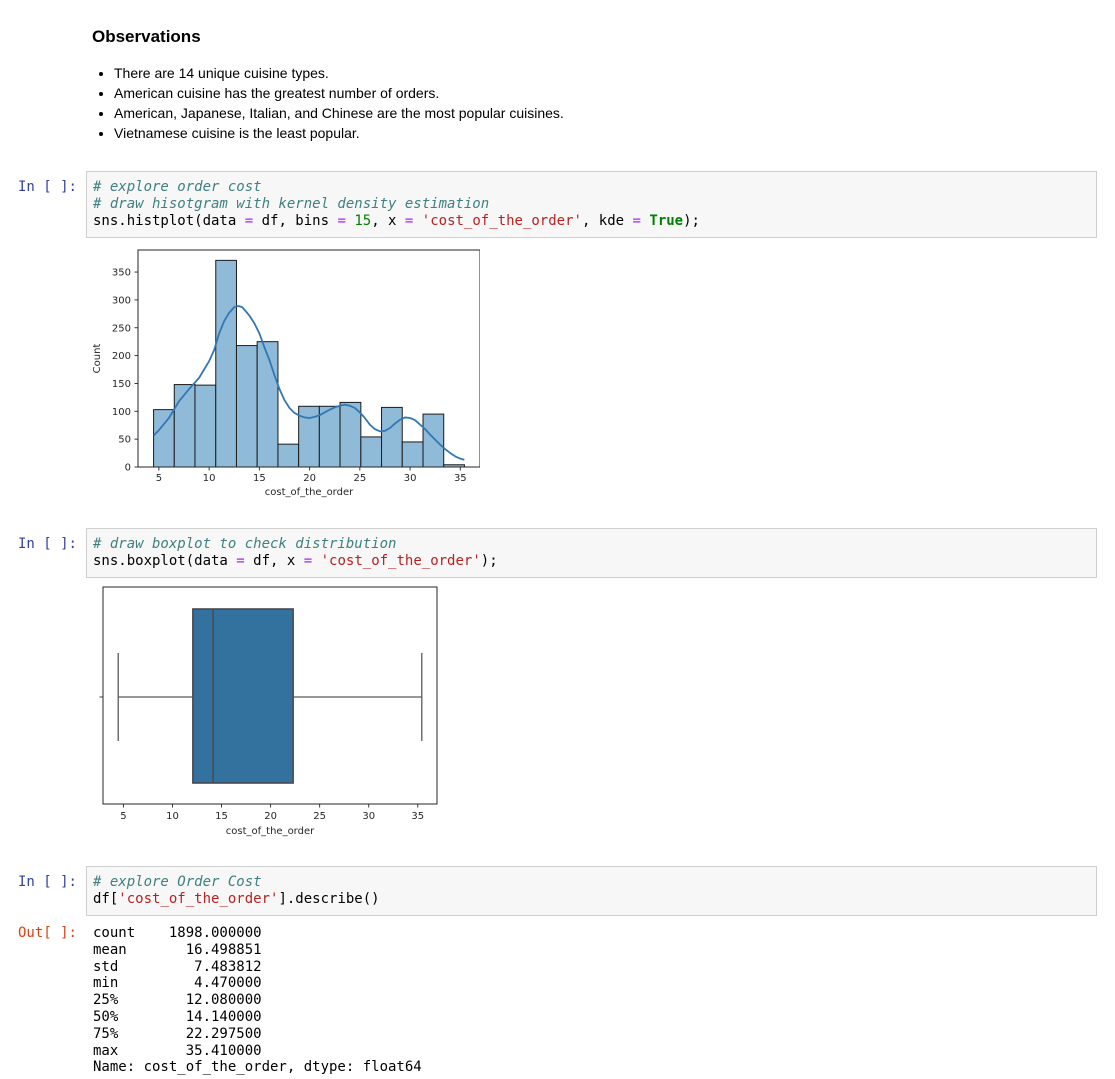  I want to click on svg-text: 250, so click(121, 328).